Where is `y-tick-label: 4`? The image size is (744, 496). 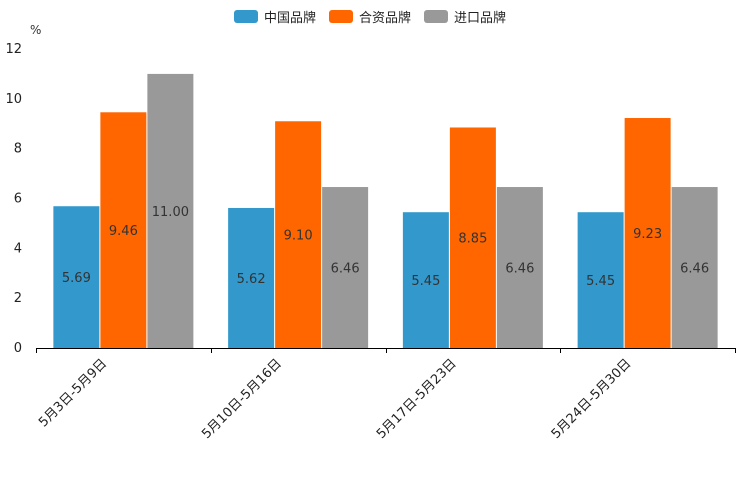
y-tick-label: 4 is located at coordinates (18, 248).